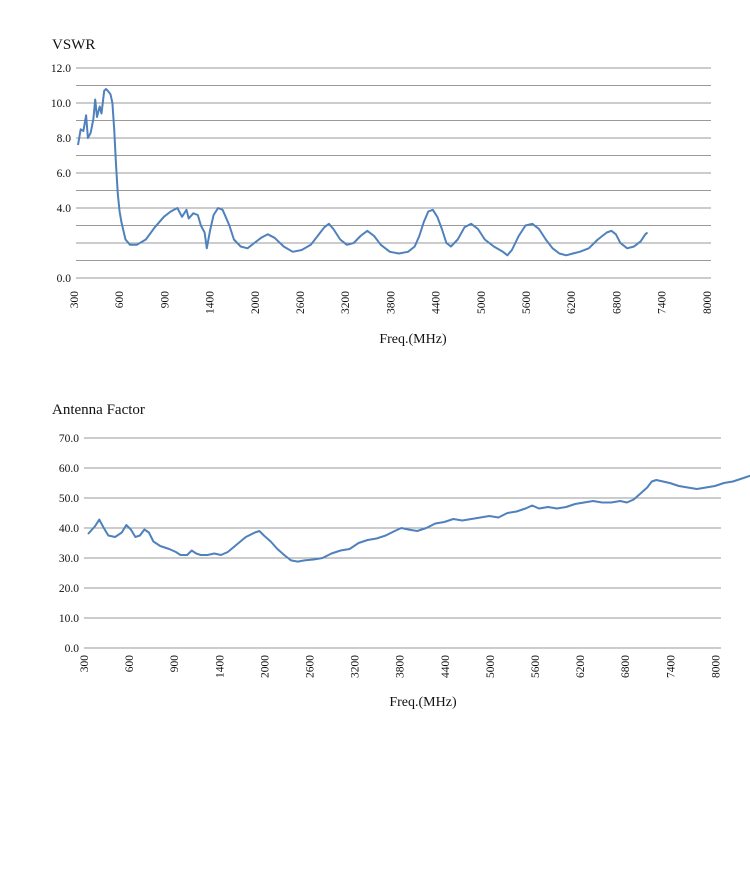 The height and width of the screenshot is (870, 750). I want to click on c2-x-tick-label: 900, so click(175, 664).